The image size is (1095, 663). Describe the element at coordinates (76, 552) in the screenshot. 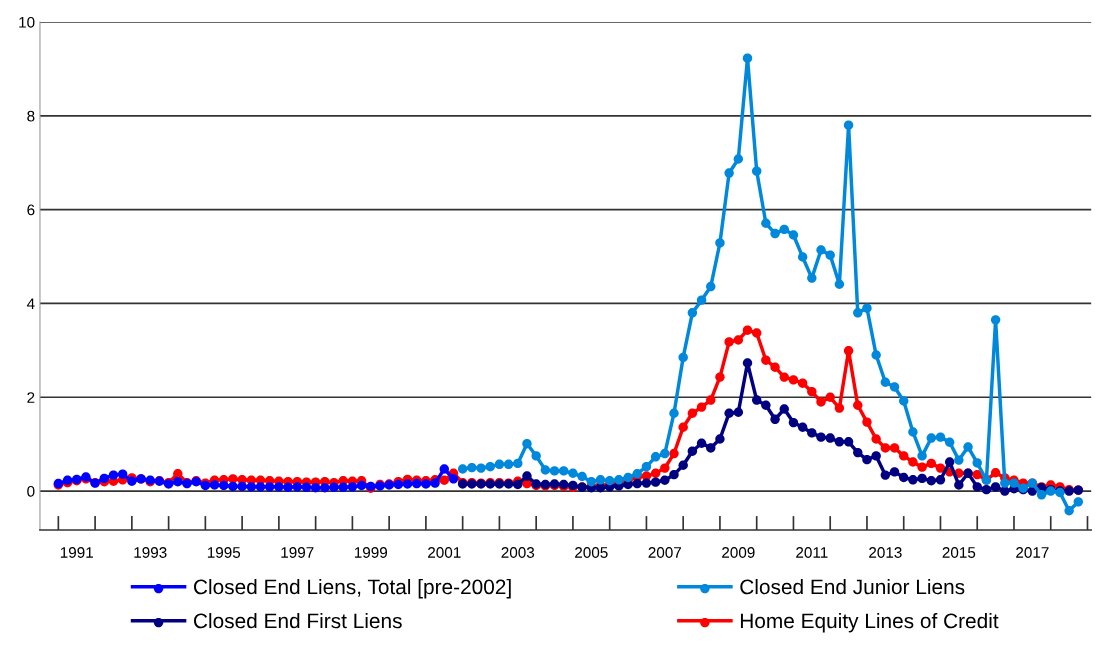

I see `x-tick-label: 1991` at that location.